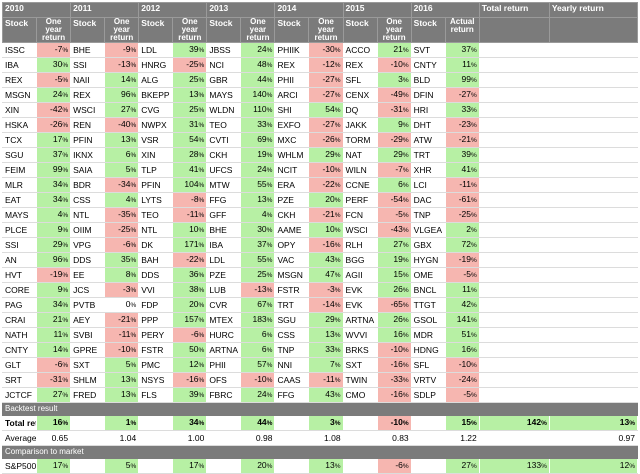 Image resolution: width=640 pixels, height=474 pixels. I want to click on return-column-header: One year return, so click(54, 30).